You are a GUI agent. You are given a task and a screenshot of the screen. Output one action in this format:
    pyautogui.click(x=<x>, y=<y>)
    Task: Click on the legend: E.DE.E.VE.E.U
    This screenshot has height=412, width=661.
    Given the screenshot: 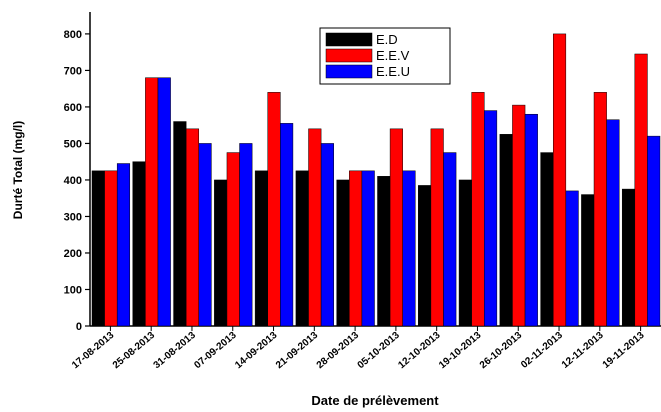 What is the action you would take?
    pyautogui.click(x=385, y=56)
    